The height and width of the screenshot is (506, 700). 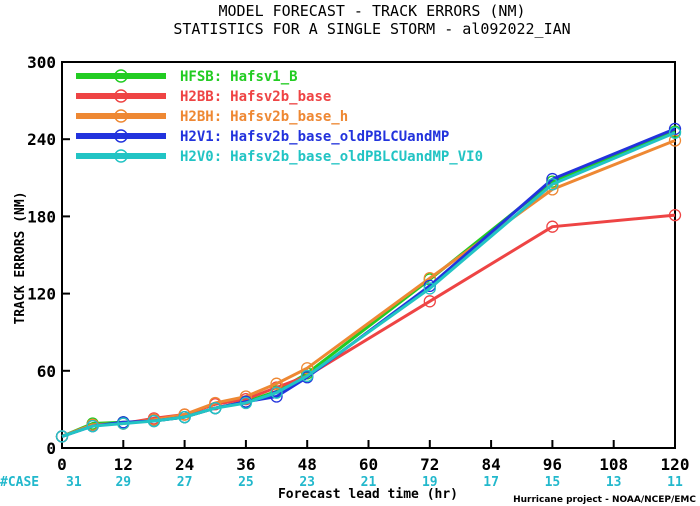 I want to click on case-count: 11, so click(x=675, y=482).